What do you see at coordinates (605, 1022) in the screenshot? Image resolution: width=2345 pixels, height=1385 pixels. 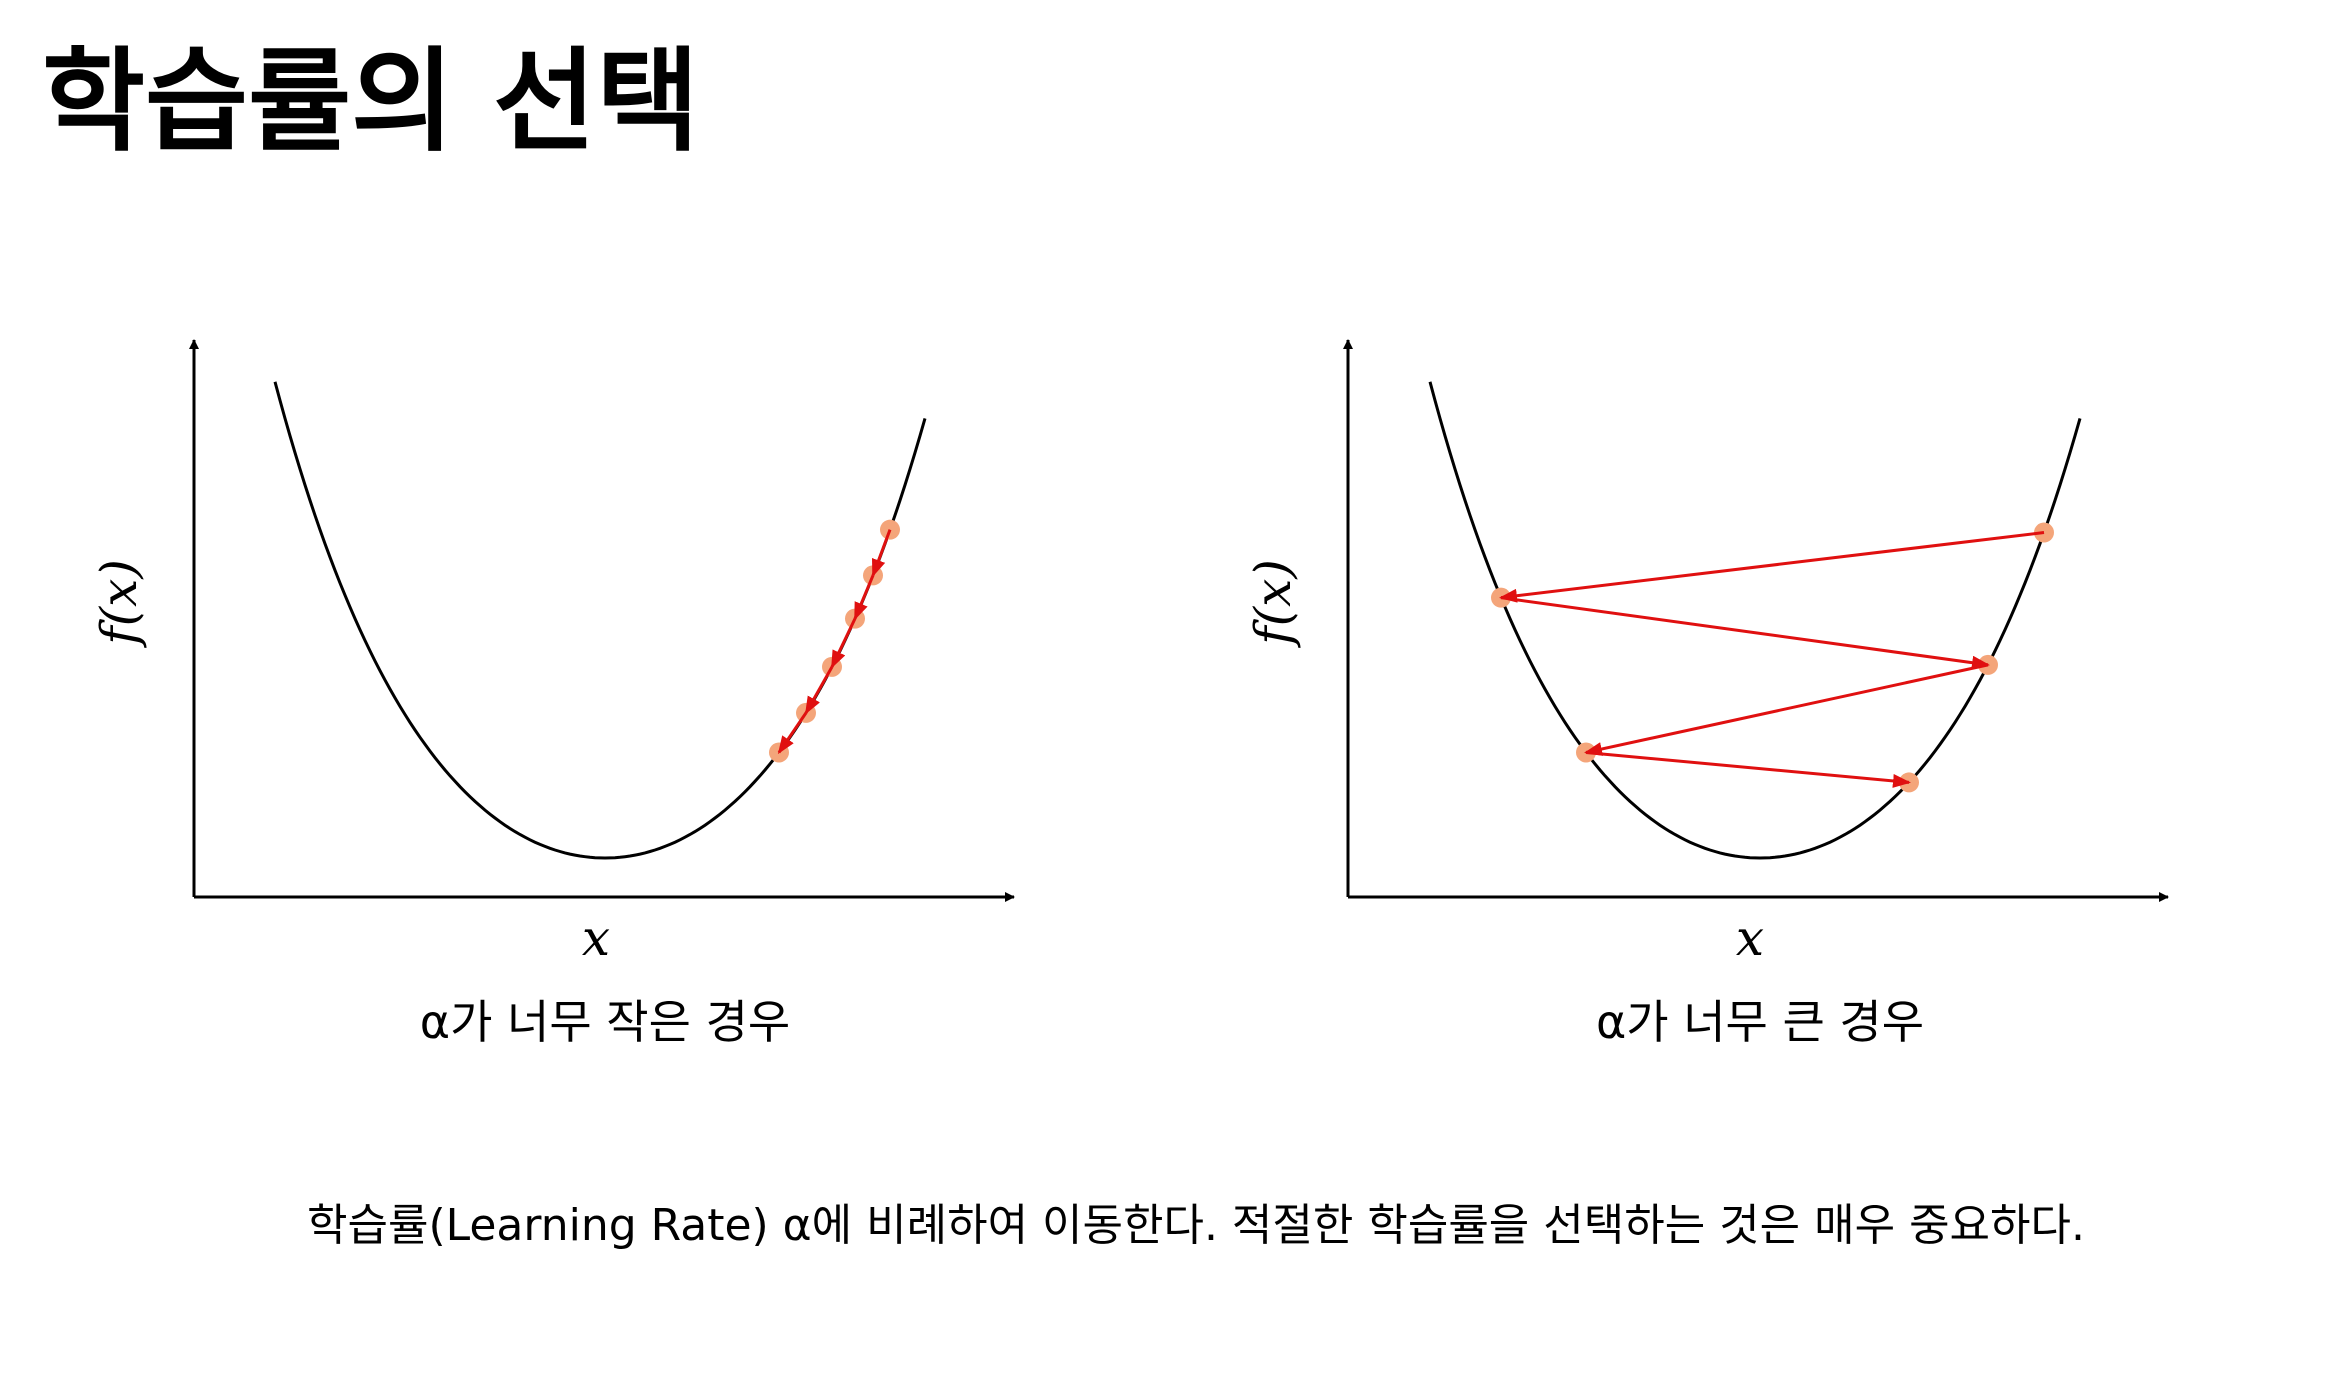 I see `caption: α가 너무 작은 경우` at bounding box center [605, 1022].